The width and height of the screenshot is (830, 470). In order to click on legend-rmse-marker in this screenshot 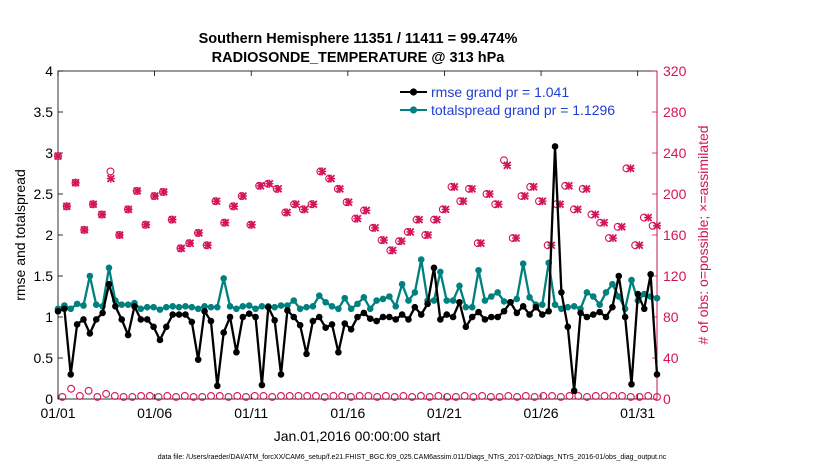, I will do `click(413, 92)`.